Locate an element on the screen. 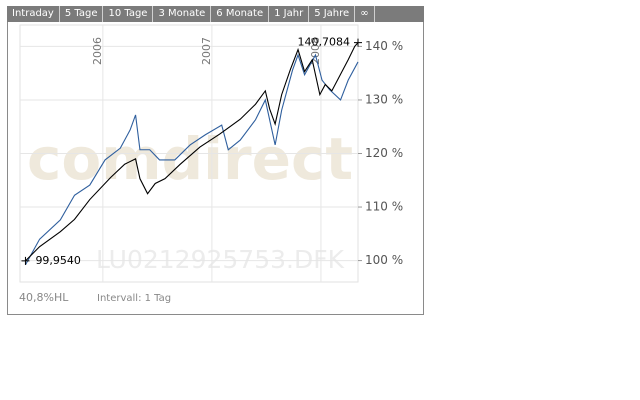  y-tick-label: 100 % is located at coordinates (384, 260).